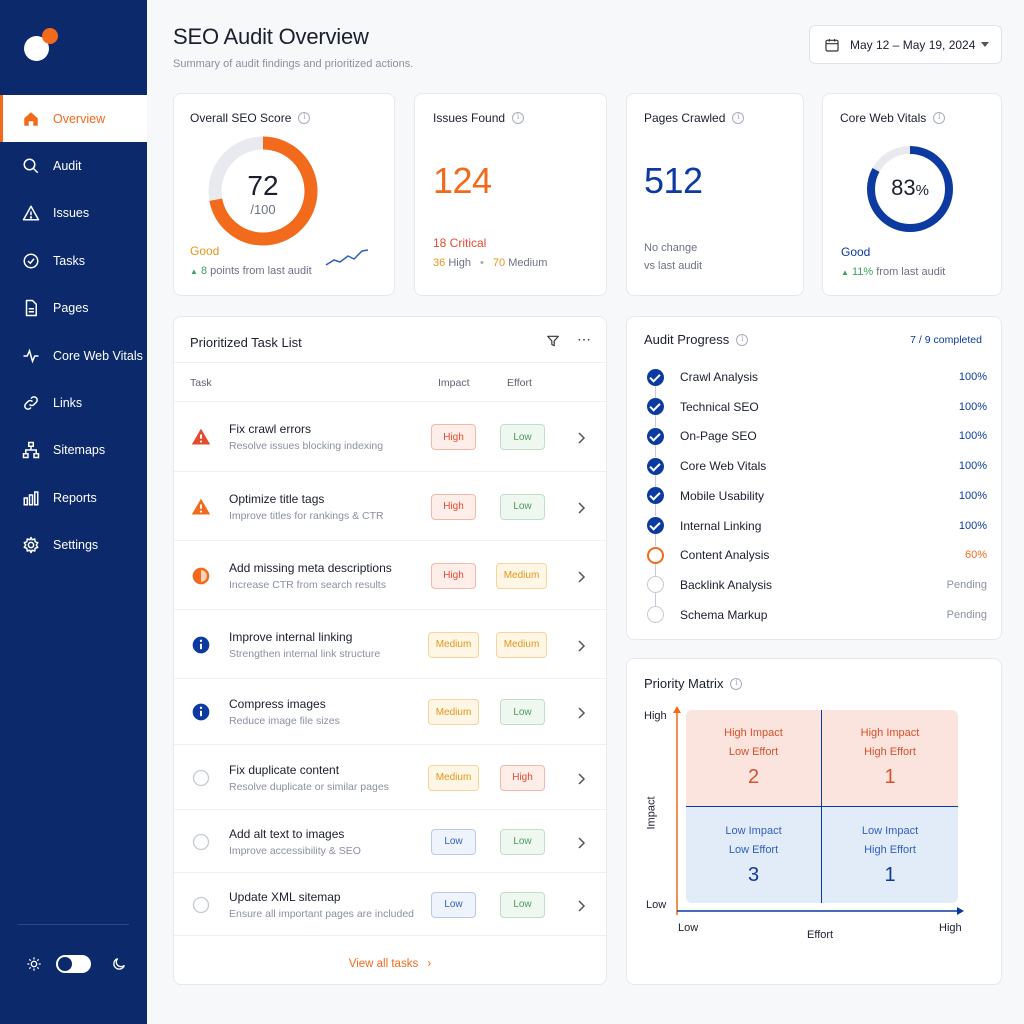 This screenshot has height=1024, width=1024. What do you see at coordinates (383, 964) in the screenshot?
I see `view-all-label: View all tasks` at bounding box center [383, 964].